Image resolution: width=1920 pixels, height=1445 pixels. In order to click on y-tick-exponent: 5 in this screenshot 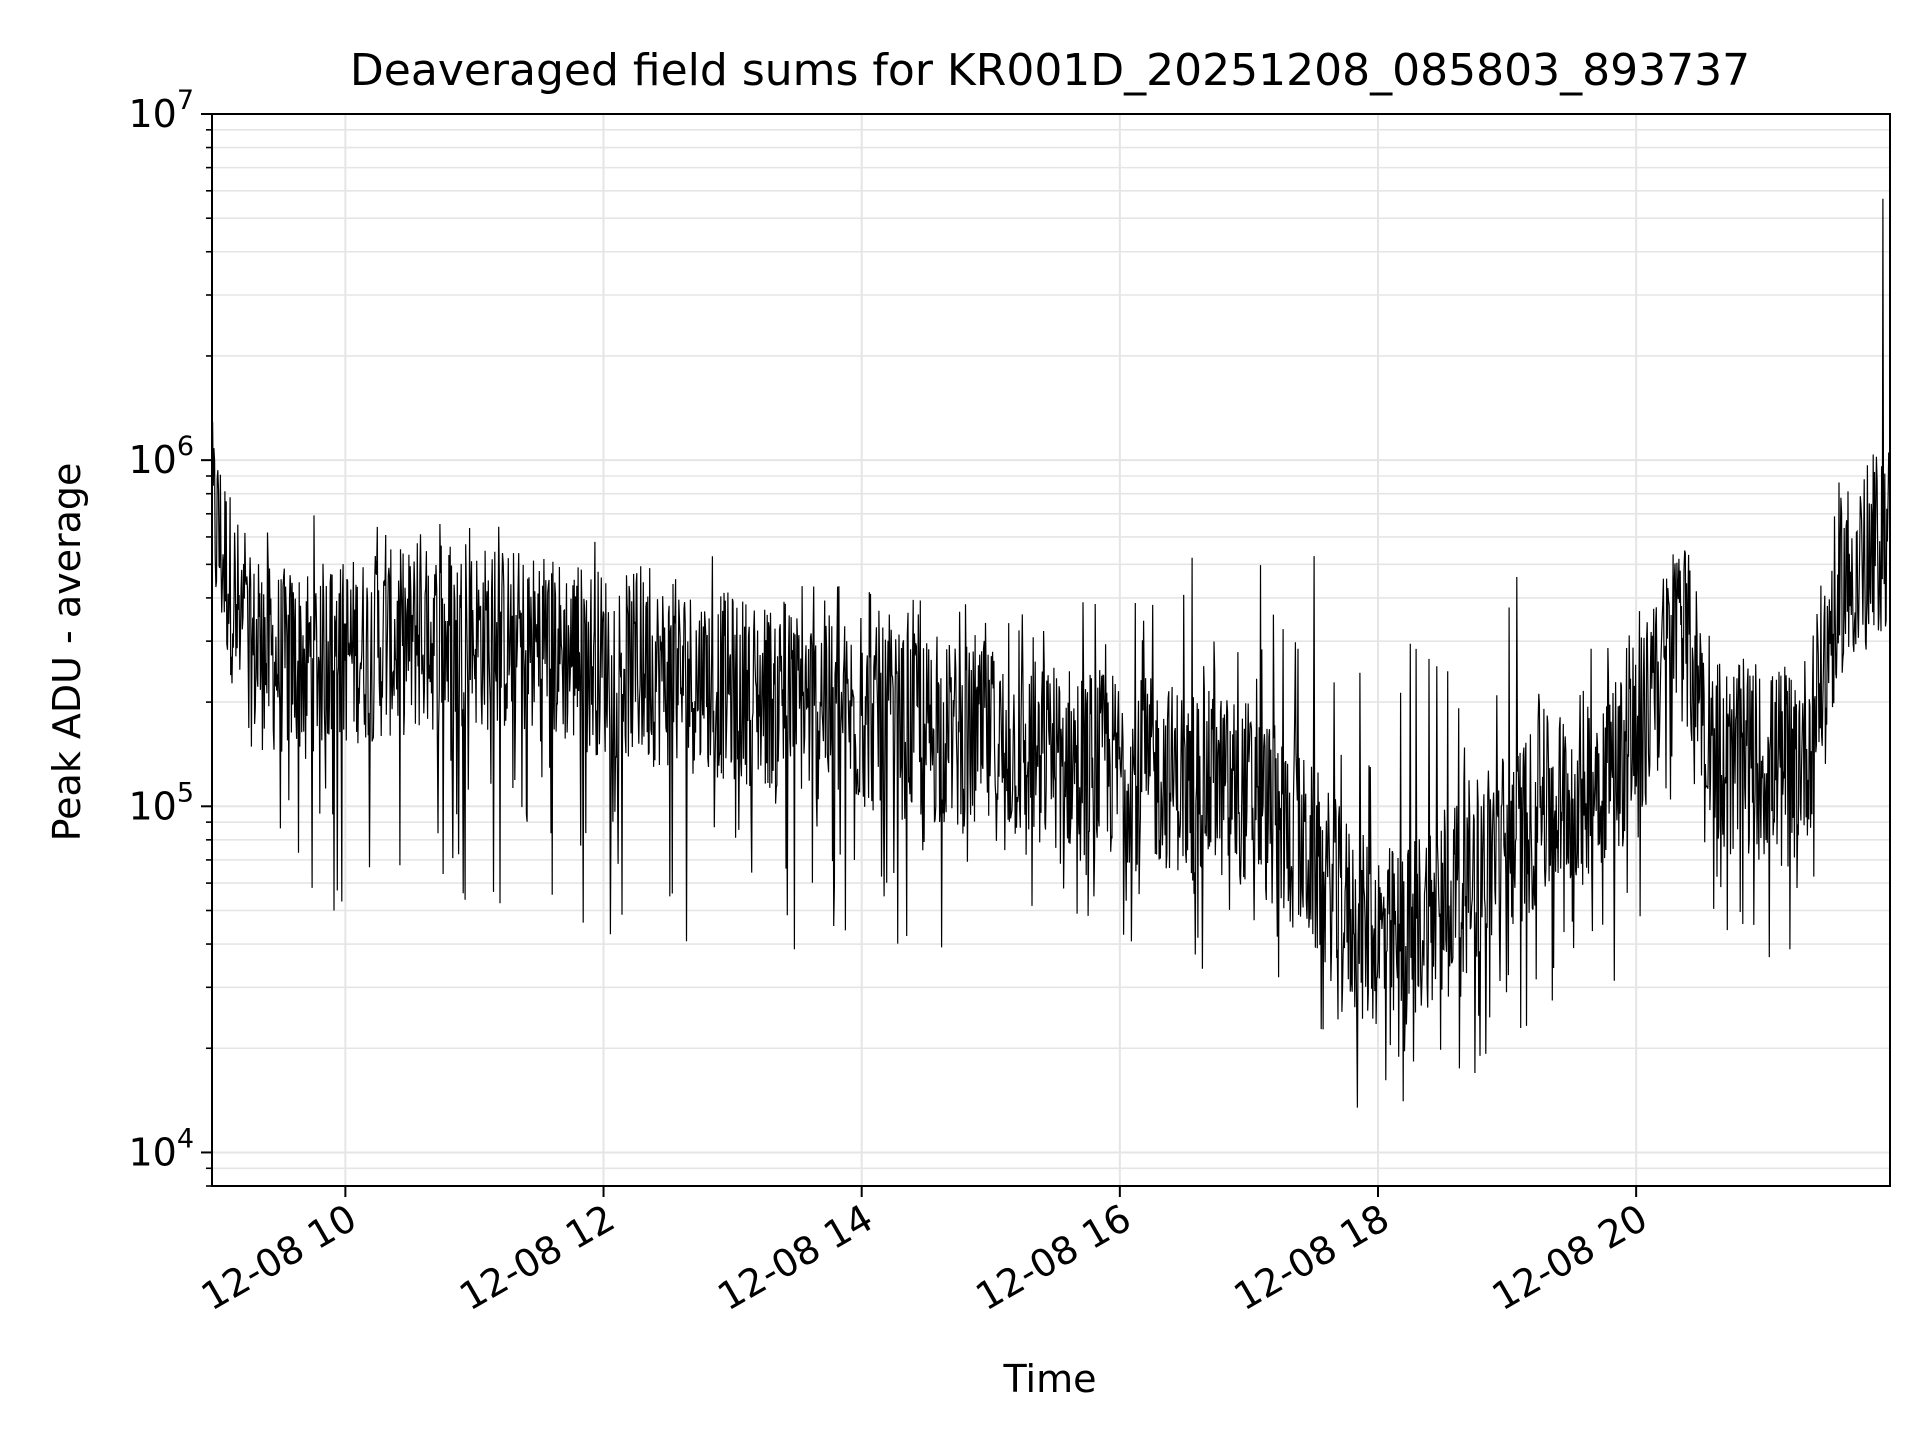, I will do `click(185, 792)`.